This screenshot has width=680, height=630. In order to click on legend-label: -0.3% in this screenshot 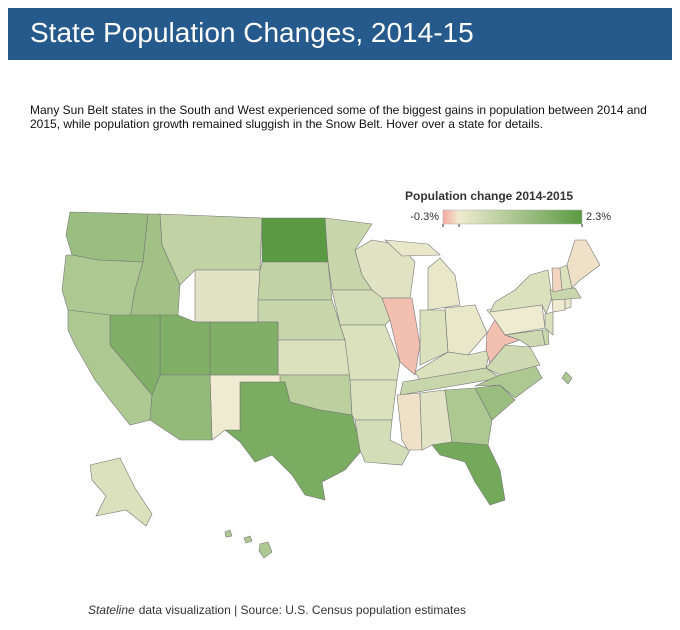, I will do `click(424, 217)`.